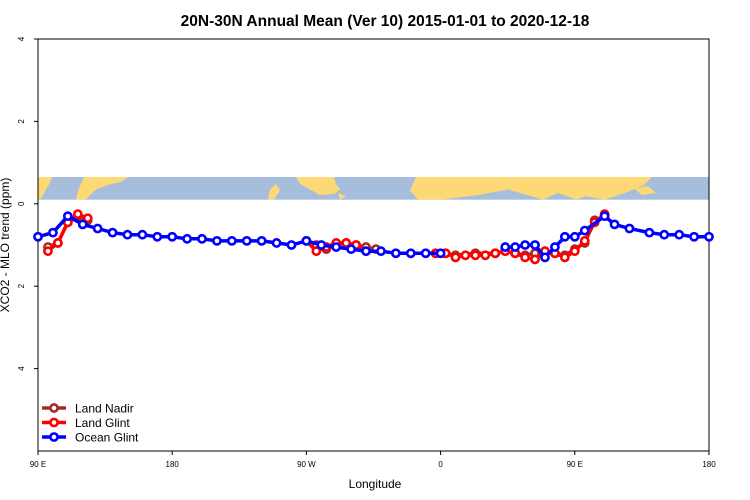 Image resolution: width=750 pixels, height=500 pixels. What do you see at coordinates (6, 245) in the screenshot?
I see `y-axis-label: XCO2 - MLO trend (ppm)` at bounding box center [6, 245].